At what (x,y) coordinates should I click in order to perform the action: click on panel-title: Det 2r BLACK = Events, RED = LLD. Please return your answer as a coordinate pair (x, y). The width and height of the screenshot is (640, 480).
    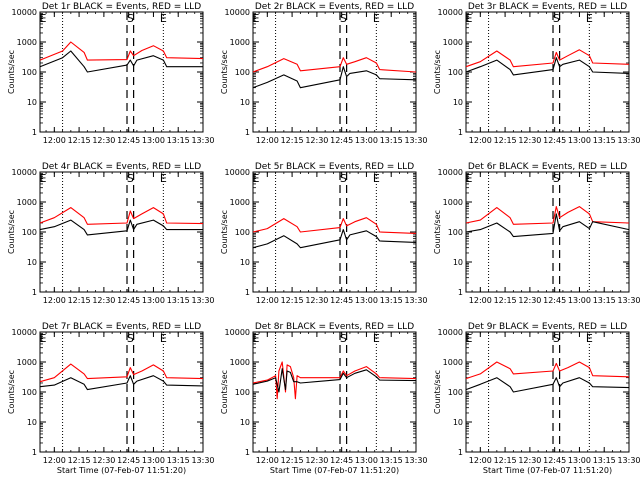
    Looking at the image, I should click on (334, 7).